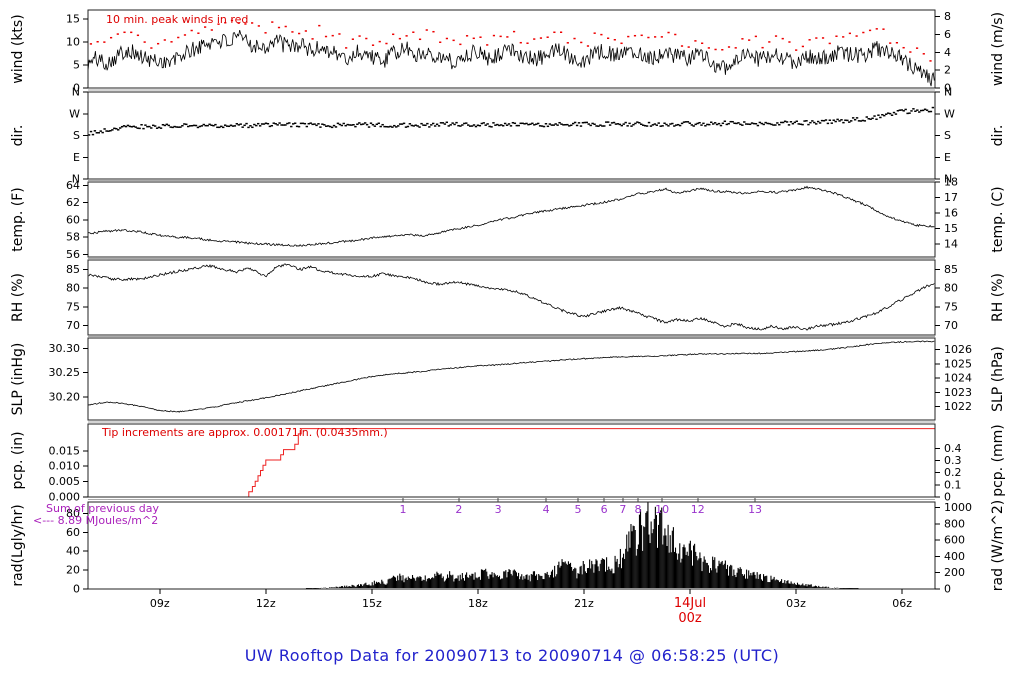  What do you see at coordinates (958, 363) in the screenshot?
I see `slp-right-tick-label: 1025` at bounding box center [958, 363].